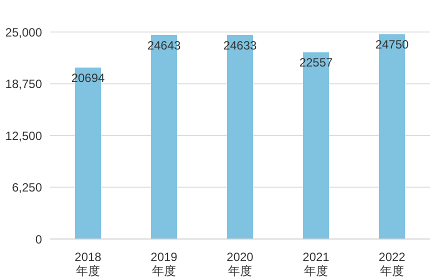  I want to click on y-tick-label: 0, so click(38, 239).